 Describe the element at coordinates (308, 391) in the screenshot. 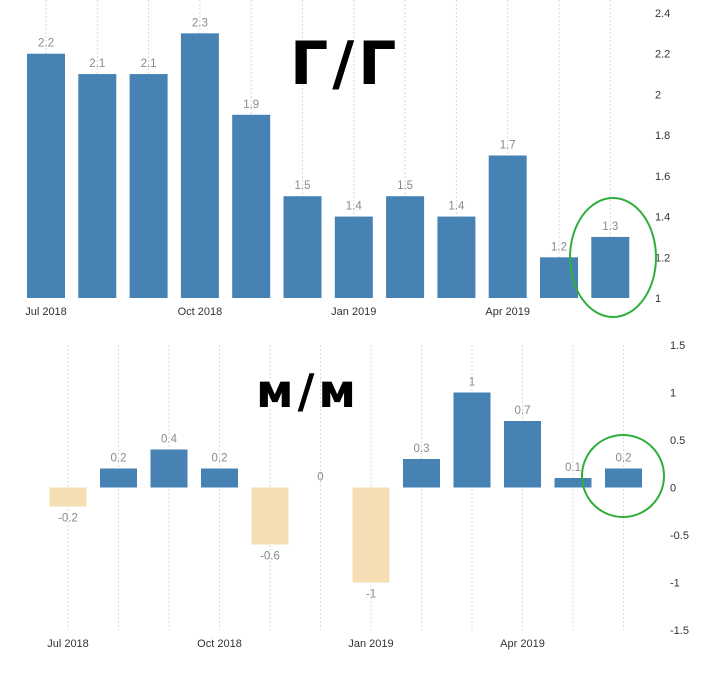

I see `mom-chart-label: м/м` at that location.